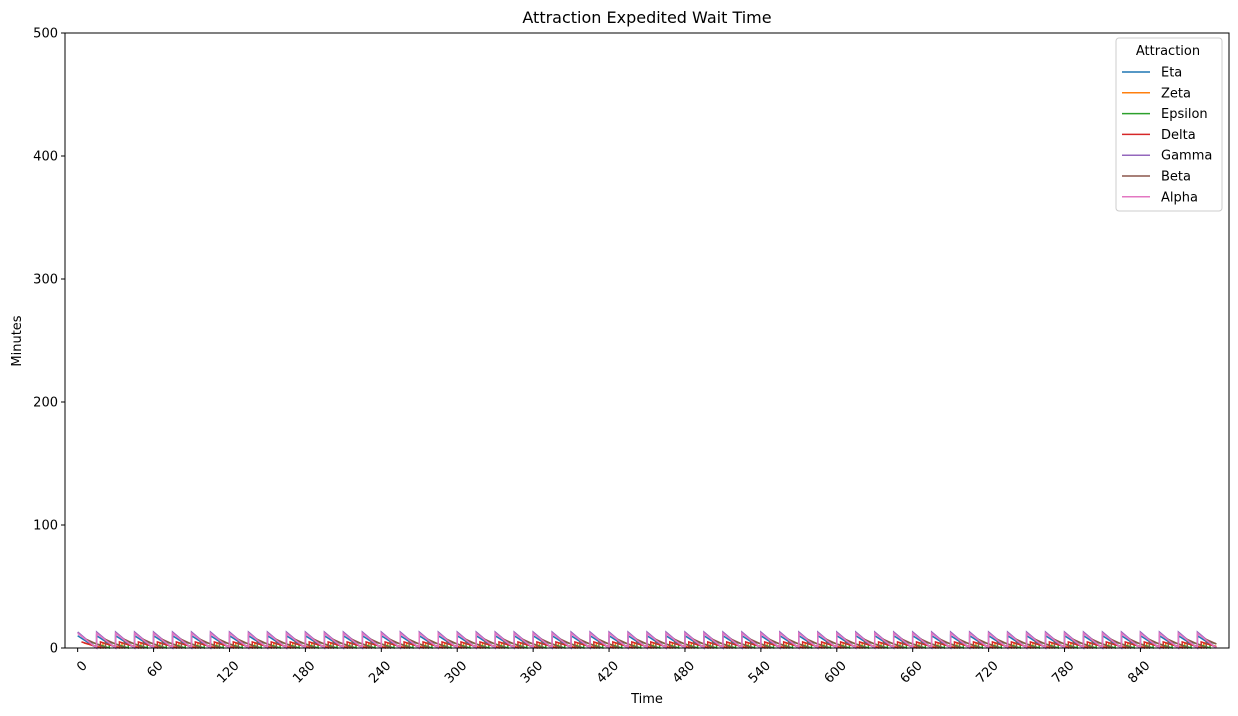 This screenshot has height=716, width=1238. Describe the element at coordinates (1179, 197) in the screenshot. I see `legend-label-alpha: Alpha` at that location.